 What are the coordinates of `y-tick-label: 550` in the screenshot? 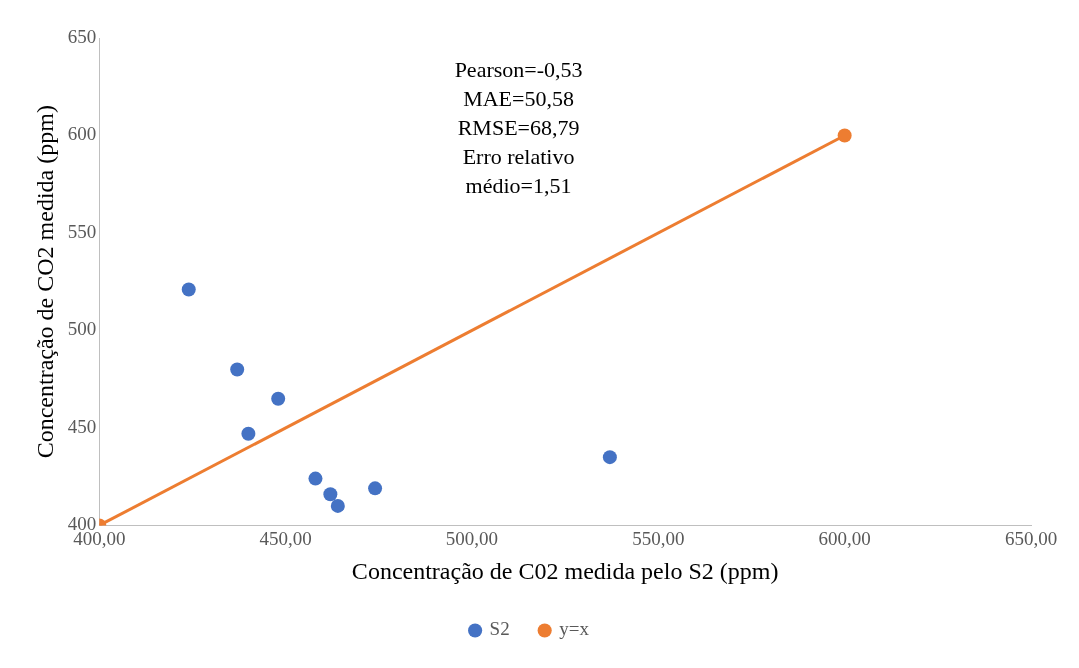 It's located at (82, 231).